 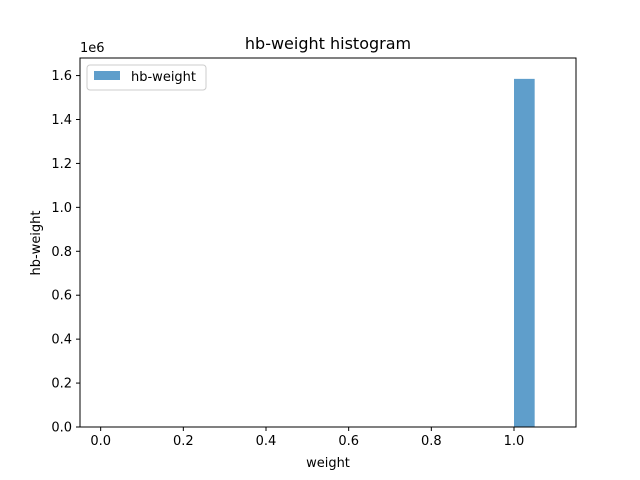 I want to click on y-axis: 0.0 0.2 0.4 0.6 0.8 1.0 1.2 1.4 1.6, so click(x=65, y=252).